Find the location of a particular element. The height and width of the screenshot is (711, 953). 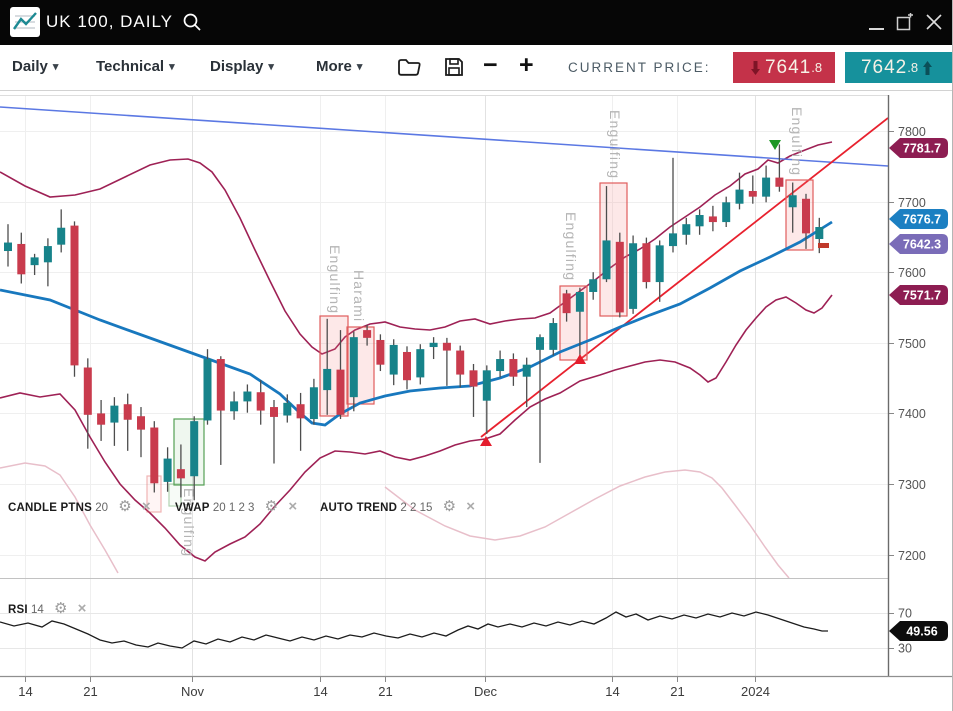

pattern-label: Engulfing is located at coordinates (615, 144).